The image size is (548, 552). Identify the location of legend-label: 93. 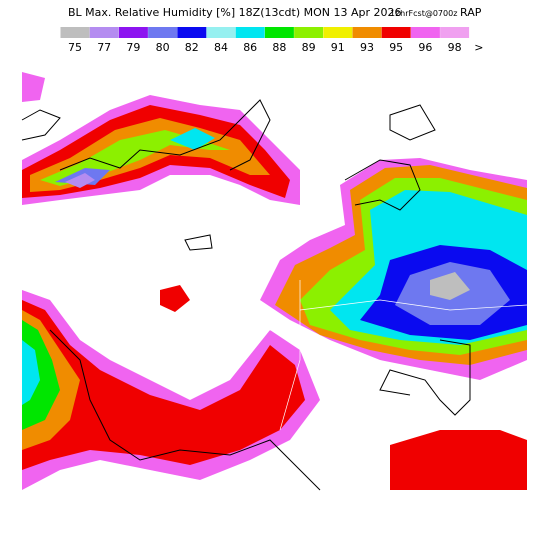
(367, 47).